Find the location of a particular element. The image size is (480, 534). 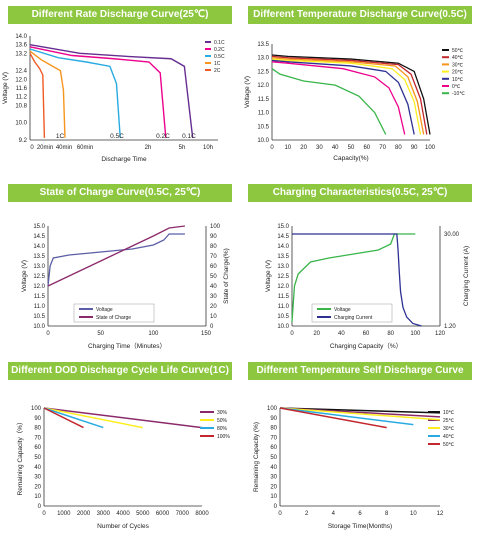

x-axis-label: Discharge Time is located at coordinates (124, 159).